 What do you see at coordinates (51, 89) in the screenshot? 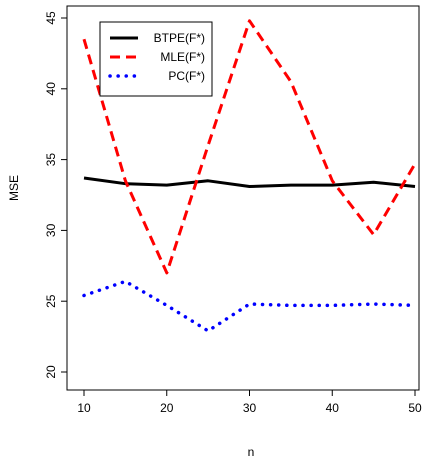
I see `y-tick-label: 40` at bounding box center [51, 89].